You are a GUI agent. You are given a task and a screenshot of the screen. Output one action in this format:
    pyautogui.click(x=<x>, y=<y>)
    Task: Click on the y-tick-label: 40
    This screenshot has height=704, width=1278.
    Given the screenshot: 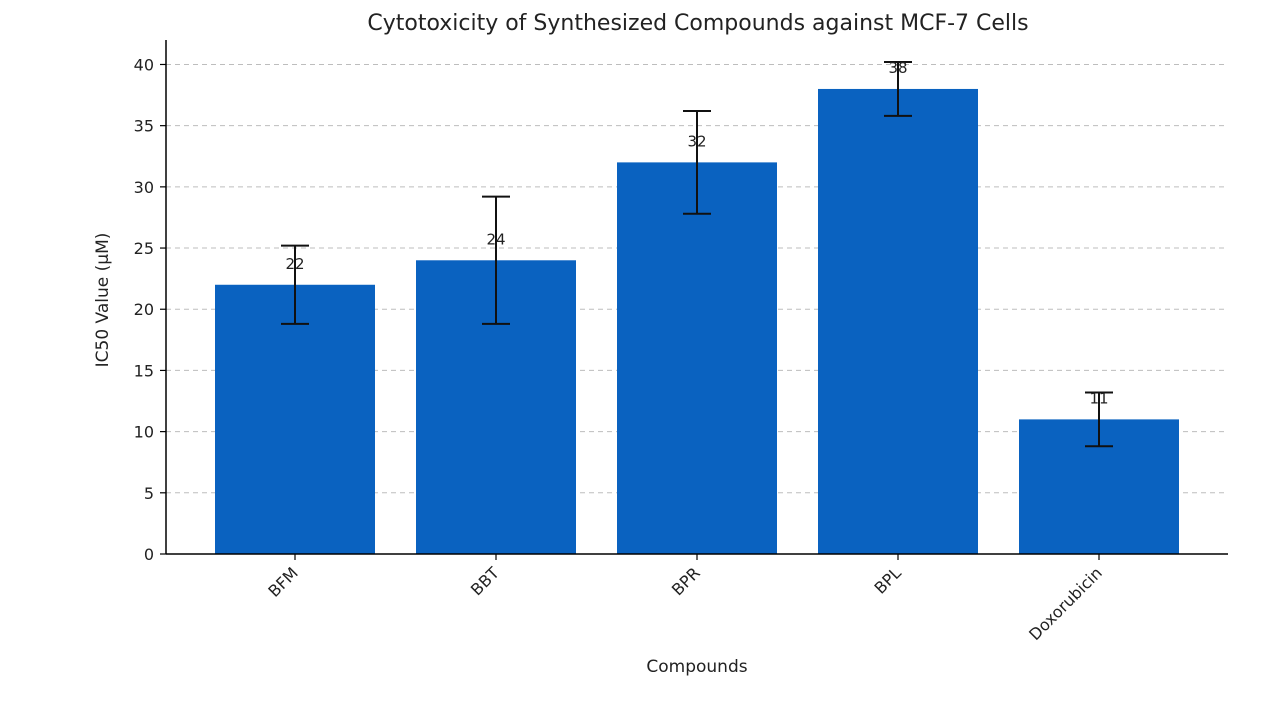 What is the action you would take?
    pyautogui.click(x=144, y=64)
    